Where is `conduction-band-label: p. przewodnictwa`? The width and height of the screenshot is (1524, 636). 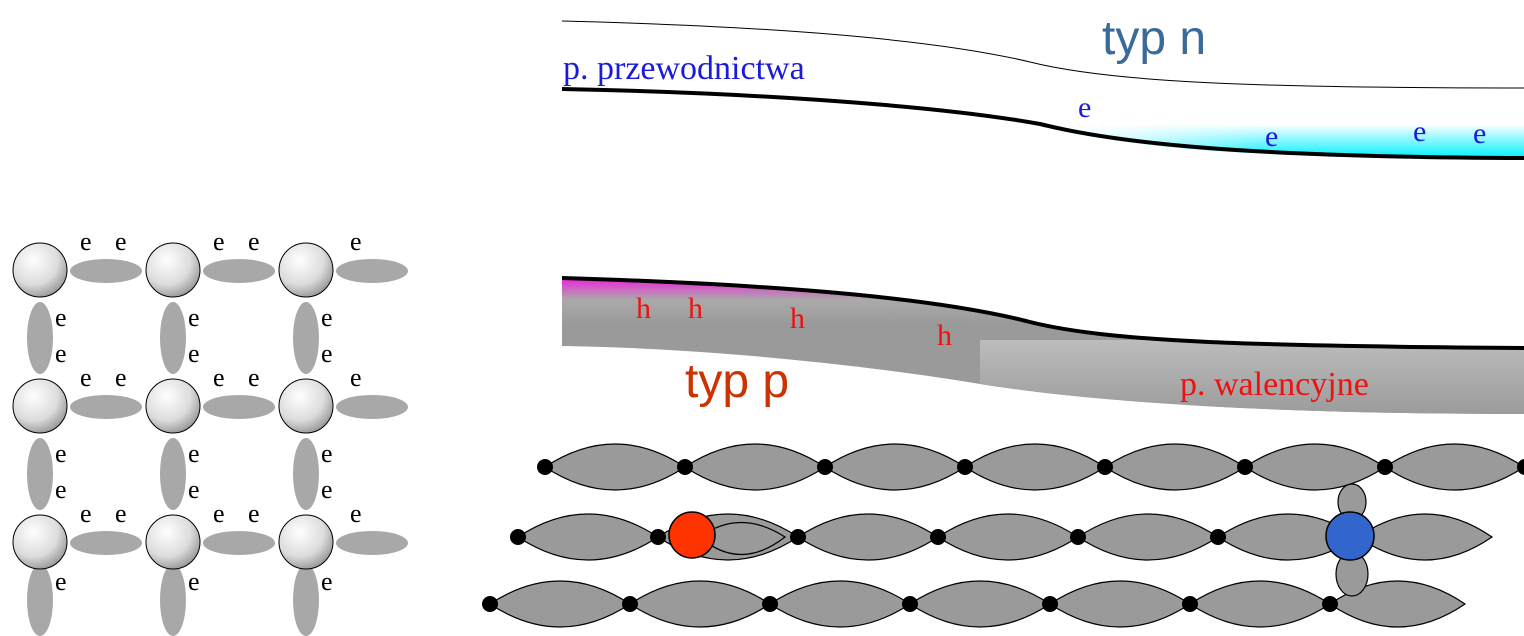 conduction-band-label: p. przewodnictwa is located at coordinates (684, 68).